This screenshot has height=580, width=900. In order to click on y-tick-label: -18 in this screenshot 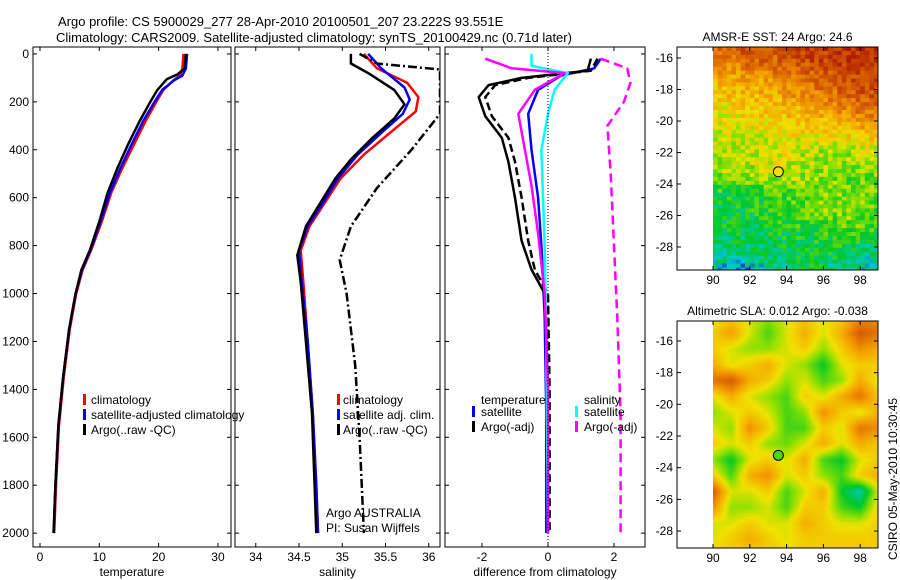, I will do `click(665, 90)`.